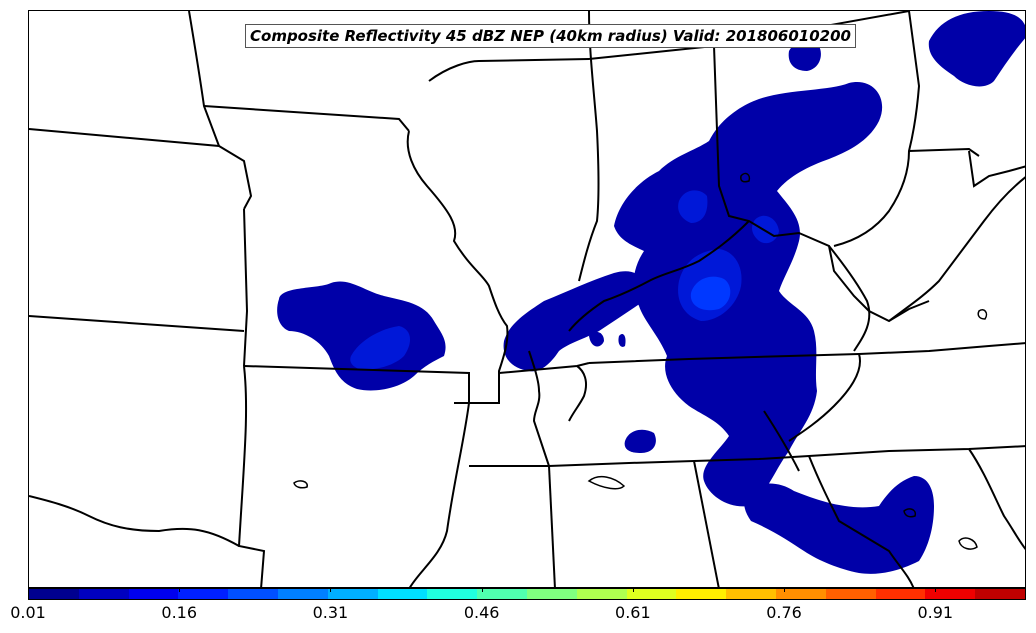 Image resolution: width=1036 pixels, height=633 pixels. Describe the element at coordinates (640, 441) in the screenshot. I see `blob-small-ky` at that location.